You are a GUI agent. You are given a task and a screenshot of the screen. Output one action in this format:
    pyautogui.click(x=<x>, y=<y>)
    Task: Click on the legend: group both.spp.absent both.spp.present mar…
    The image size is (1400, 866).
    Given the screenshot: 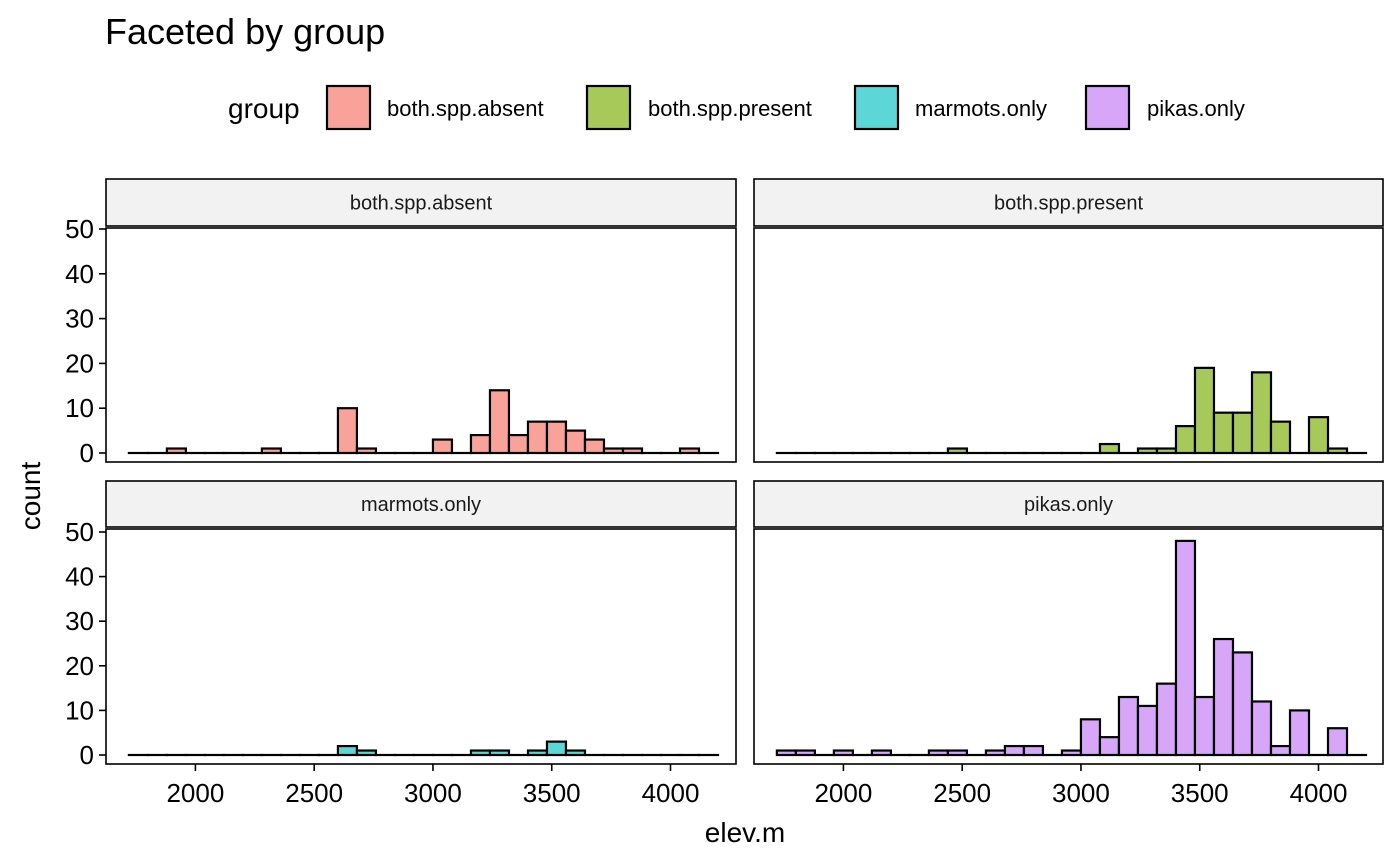 What is the action you would take?
    pyautogui.click(x=736, y=107)
    